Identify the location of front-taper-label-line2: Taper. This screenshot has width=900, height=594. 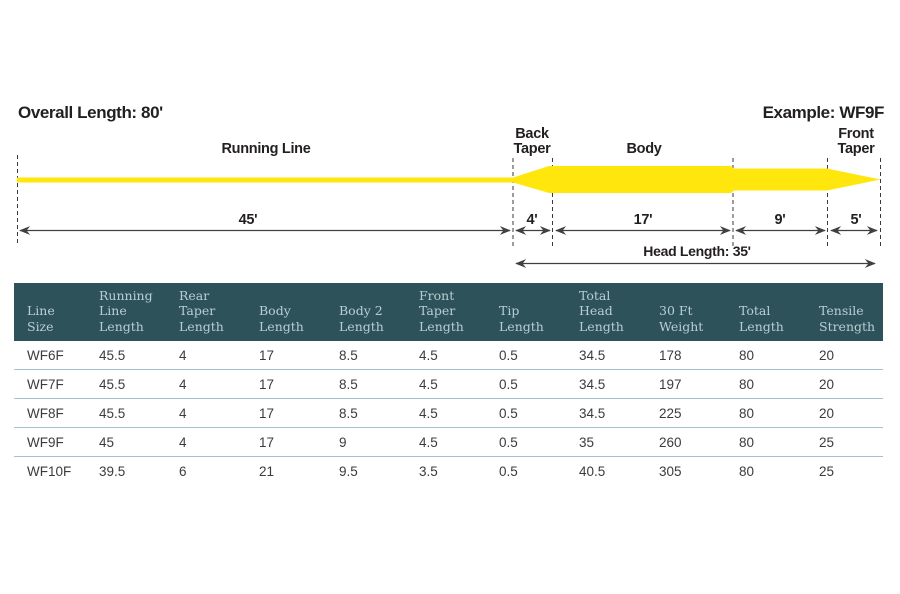
(857, 149).